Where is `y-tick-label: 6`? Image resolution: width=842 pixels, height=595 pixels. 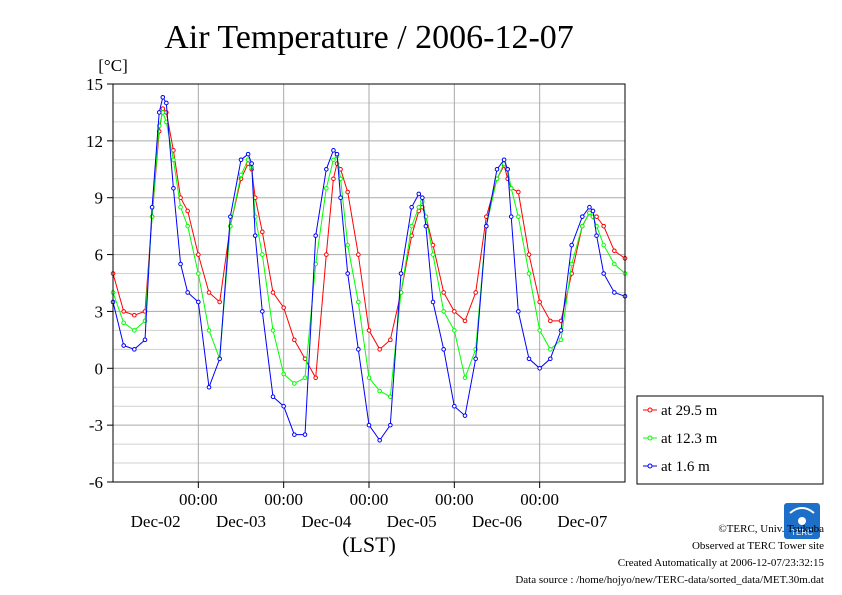 y-tick-label: 6 is located at coordinates (99, 255).